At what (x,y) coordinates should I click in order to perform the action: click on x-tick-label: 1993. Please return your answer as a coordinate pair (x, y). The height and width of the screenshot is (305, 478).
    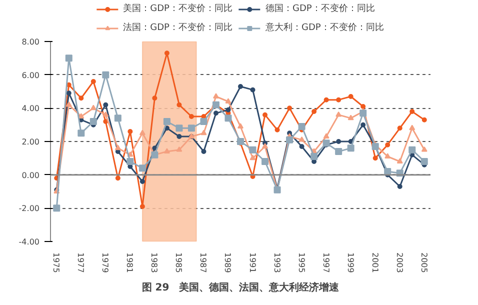
    Looking at the image, I should click on (277, 262).